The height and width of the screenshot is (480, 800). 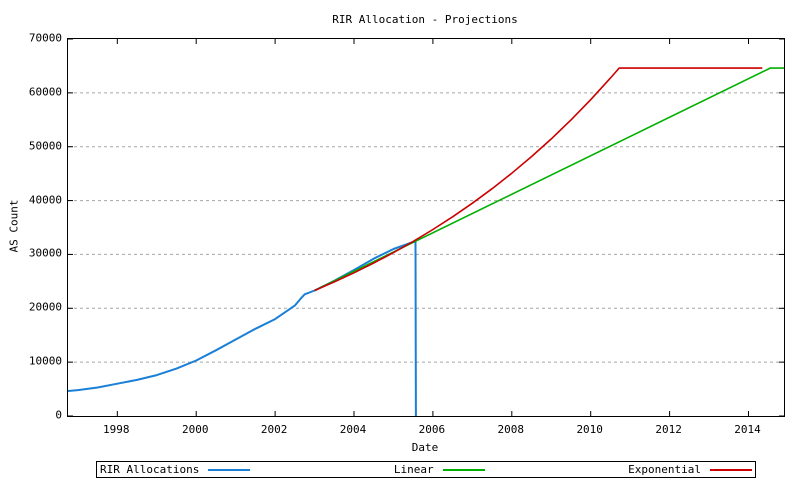 I want to click on x-tick-label-2010: 2010, so click(x=589, y=429).